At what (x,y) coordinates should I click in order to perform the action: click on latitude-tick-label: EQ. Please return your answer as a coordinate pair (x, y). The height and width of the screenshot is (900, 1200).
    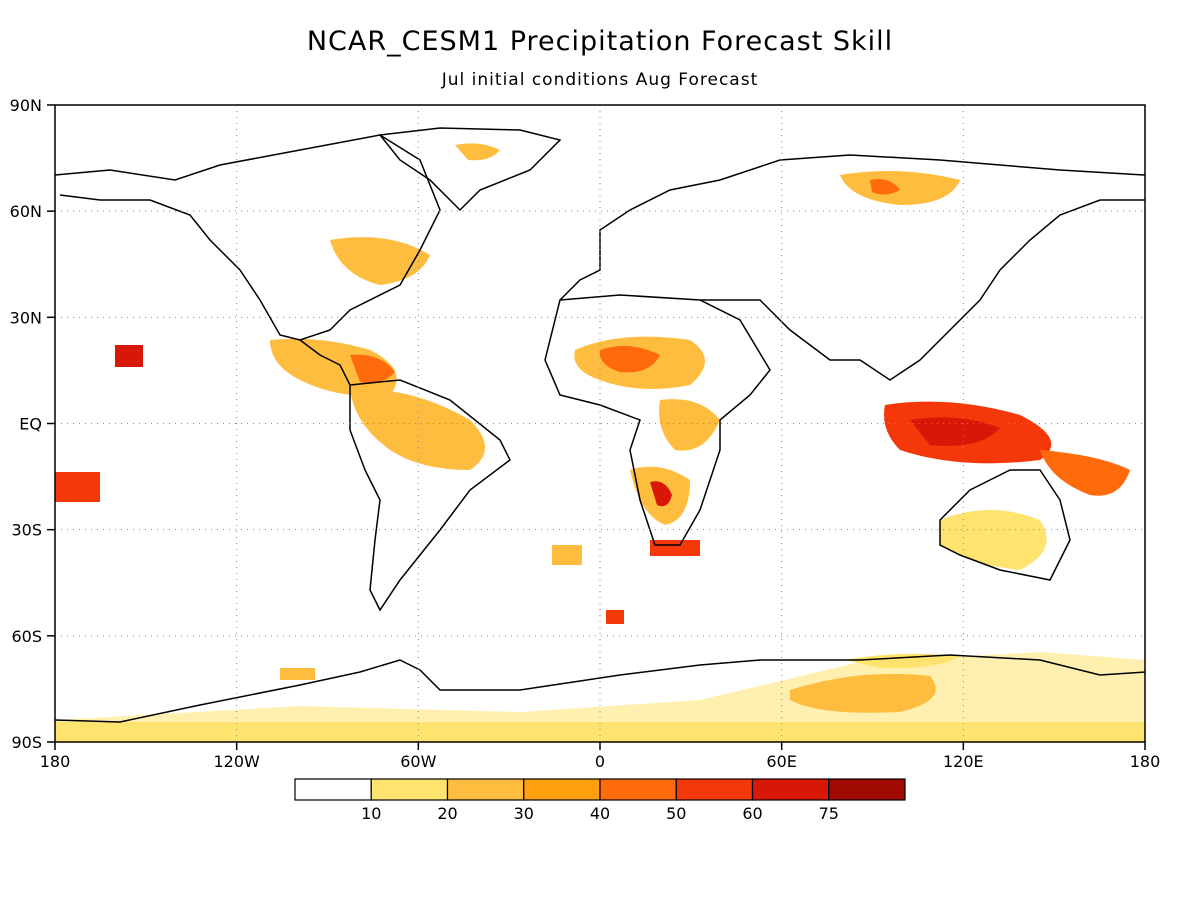
    Looking at the image, I should click on (30, 424).